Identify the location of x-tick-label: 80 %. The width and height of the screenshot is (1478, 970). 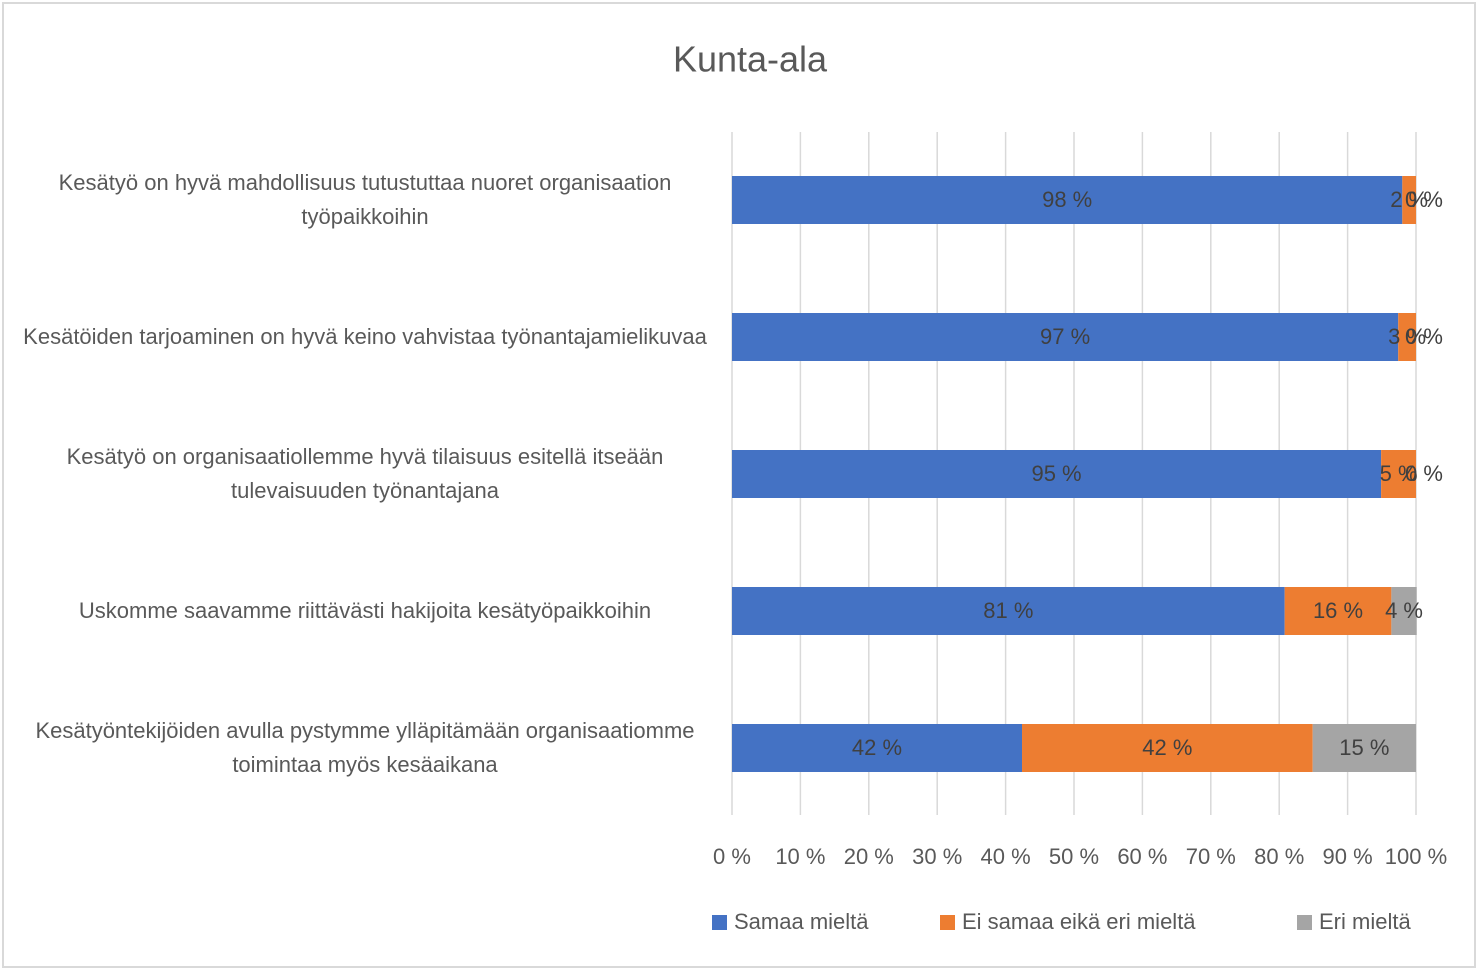
(1279, 856).